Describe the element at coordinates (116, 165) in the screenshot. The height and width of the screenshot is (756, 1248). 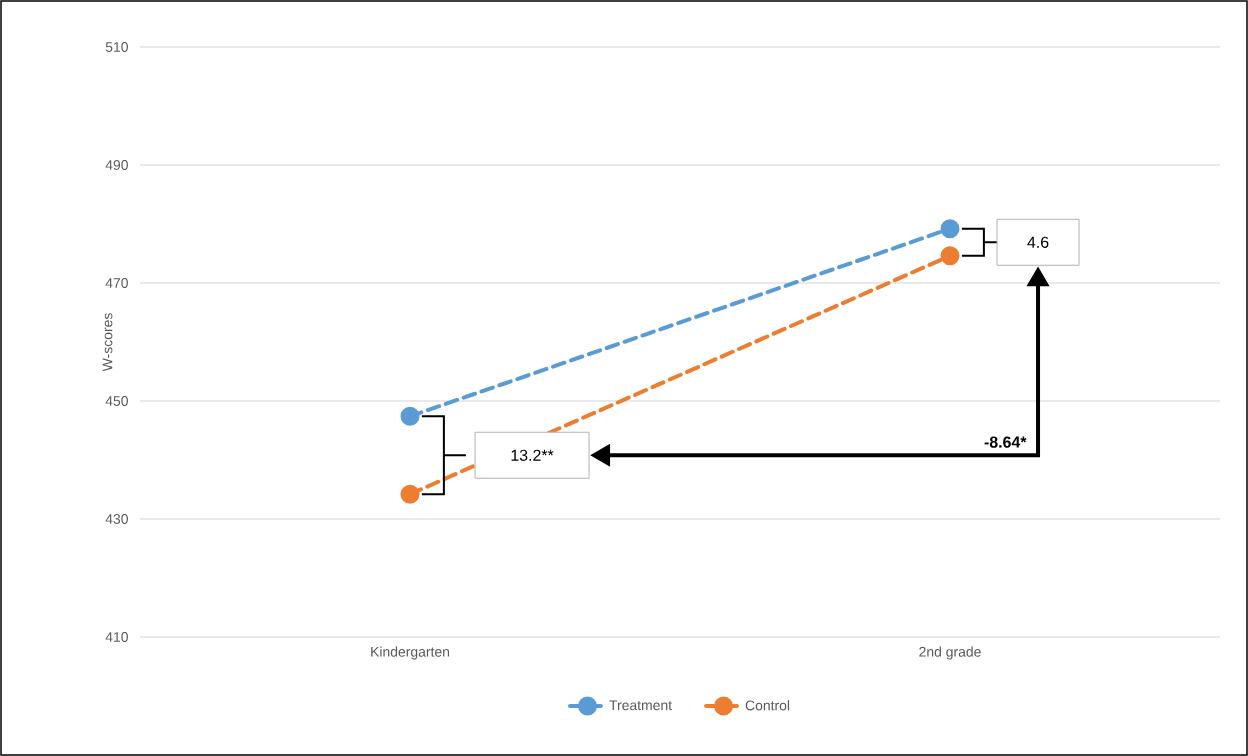
I see `y-tick-label: 490` at that location.